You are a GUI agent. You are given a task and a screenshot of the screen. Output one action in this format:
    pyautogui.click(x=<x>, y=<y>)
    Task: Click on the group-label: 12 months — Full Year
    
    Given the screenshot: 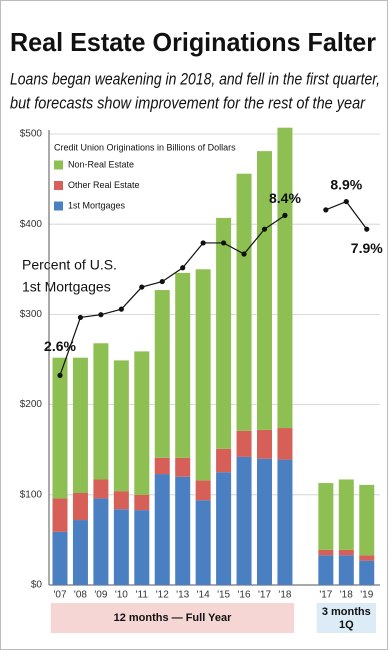 What is the action you would take?
    pyautogui.click(x=173, y=618)
    